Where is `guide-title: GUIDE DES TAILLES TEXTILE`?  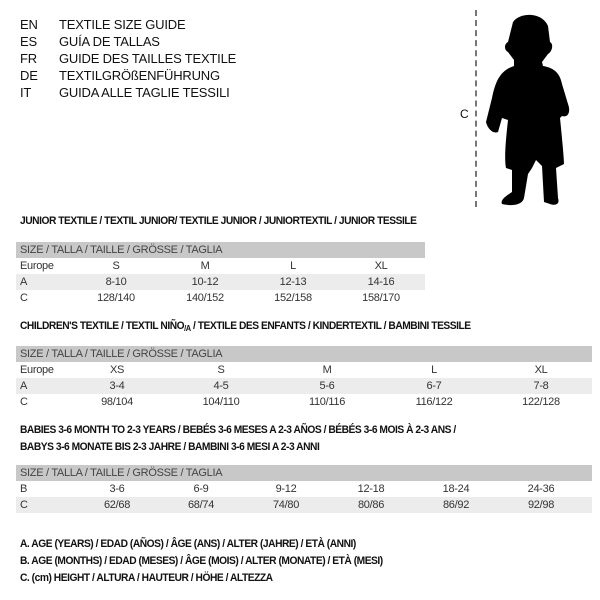
guide-title: GUIDE DES TAILLES TEXTILE is located at coordinates (148, 58).